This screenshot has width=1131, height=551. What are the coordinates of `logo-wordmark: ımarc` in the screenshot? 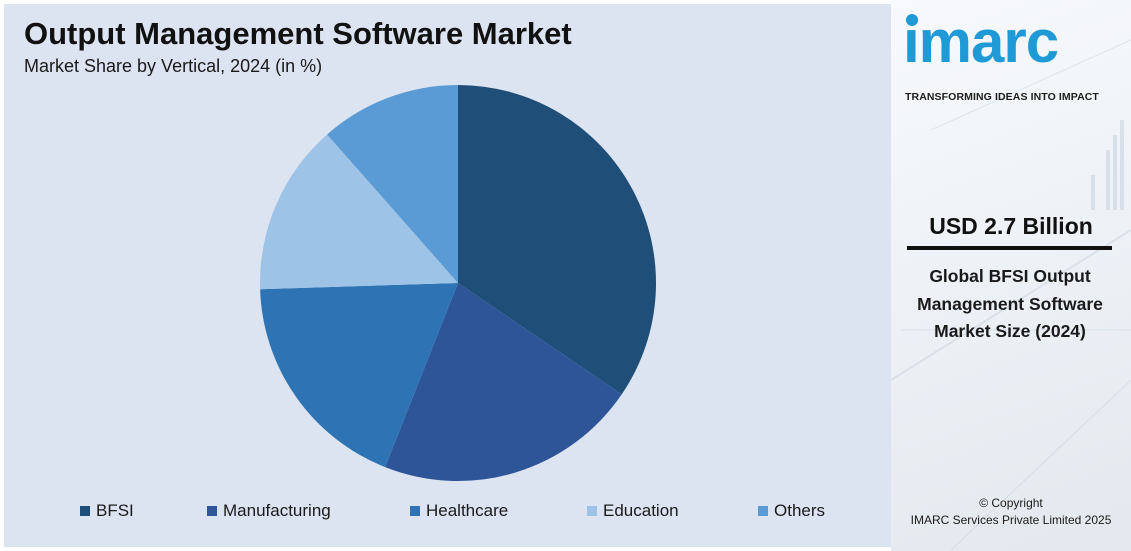 It's located at (981, 41).